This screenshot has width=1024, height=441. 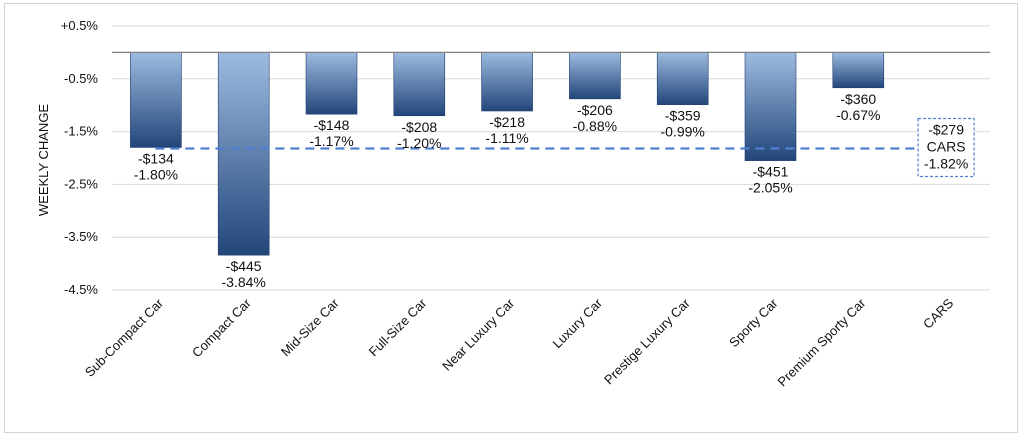 What do you see at coordinates (565, 147) in the screenshot?
I see `reference-line-group` at bounding box center [565, 147].